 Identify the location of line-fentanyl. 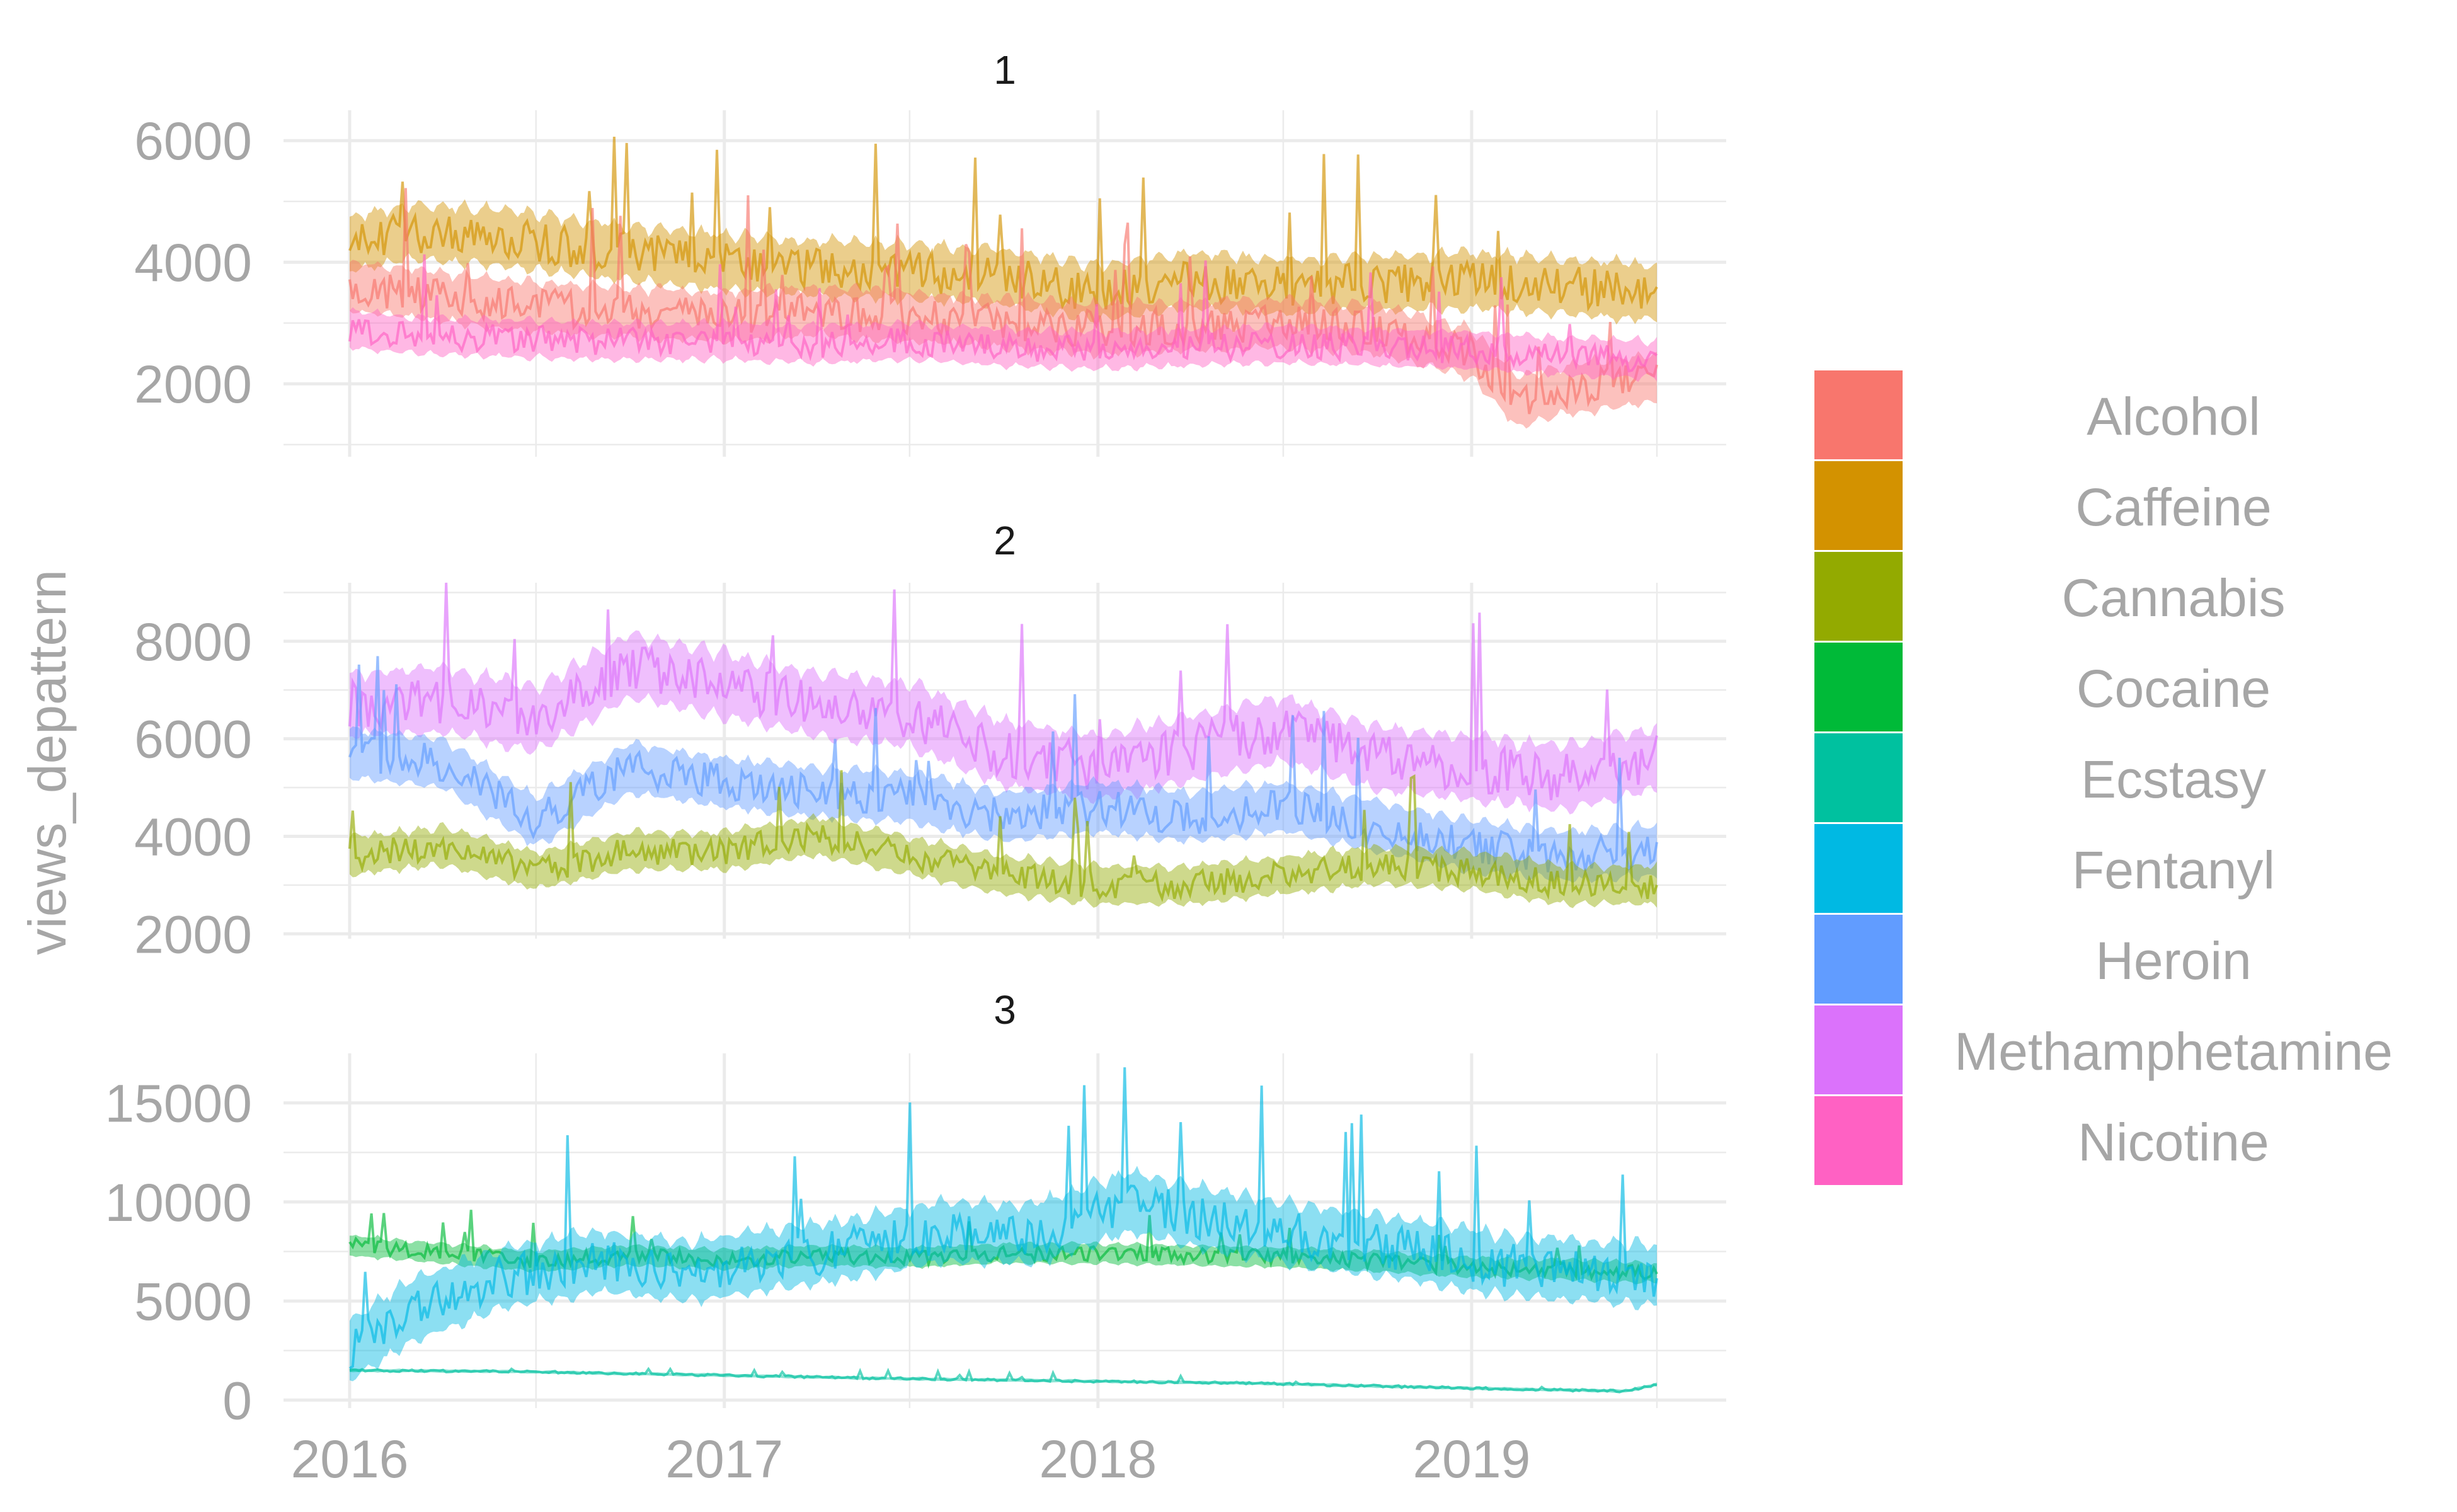
(1003, 1218).